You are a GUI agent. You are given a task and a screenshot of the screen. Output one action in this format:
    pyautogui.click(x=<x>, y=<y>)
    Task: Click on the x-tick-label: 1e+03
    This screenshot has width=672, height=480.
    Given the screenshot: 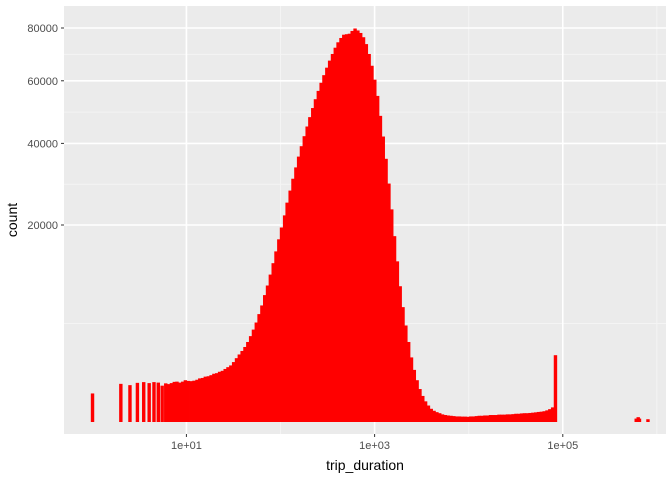 What is the action you would take?
    pyautogui.click(x=374, y=446)
    